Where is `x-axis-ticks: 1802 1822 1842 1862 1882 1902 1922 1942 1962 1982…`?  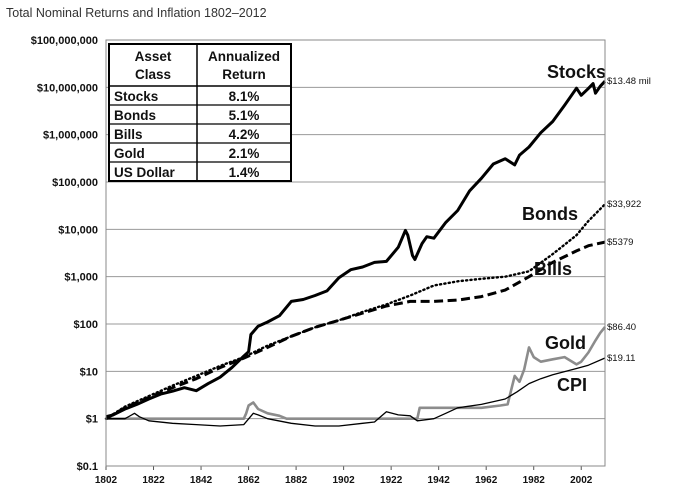
x-axis-ticks: 1802 1822 1842 1862 1882 1902 1922 1942 1962 1982… is located at coordinates (344, 476).